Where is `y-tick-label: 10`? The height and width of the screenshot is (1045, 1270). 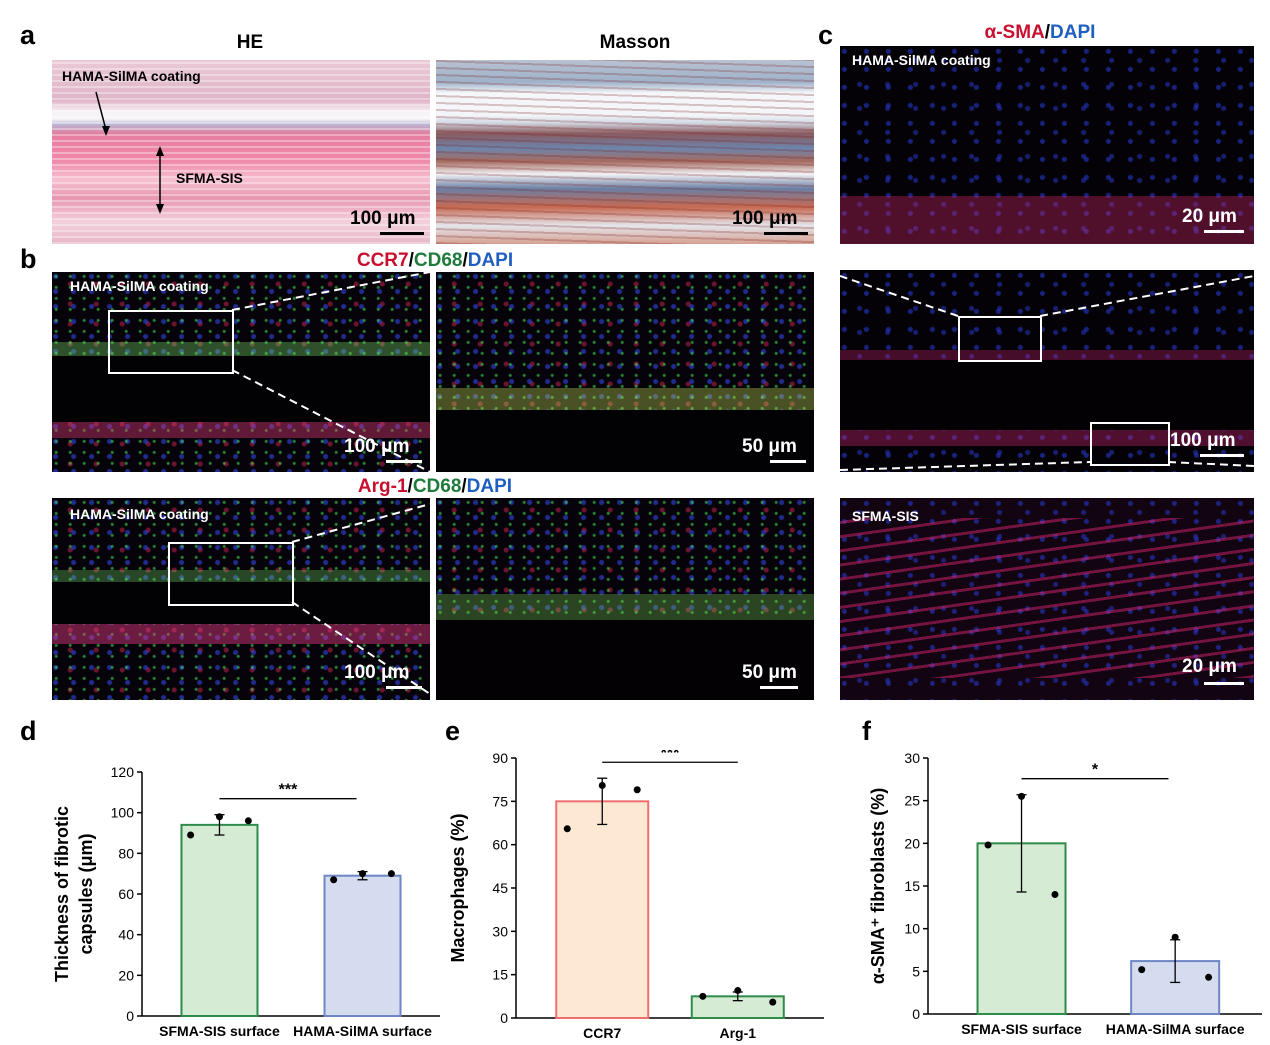
y-tick-label: 10 is located at coordinates (912, 929).